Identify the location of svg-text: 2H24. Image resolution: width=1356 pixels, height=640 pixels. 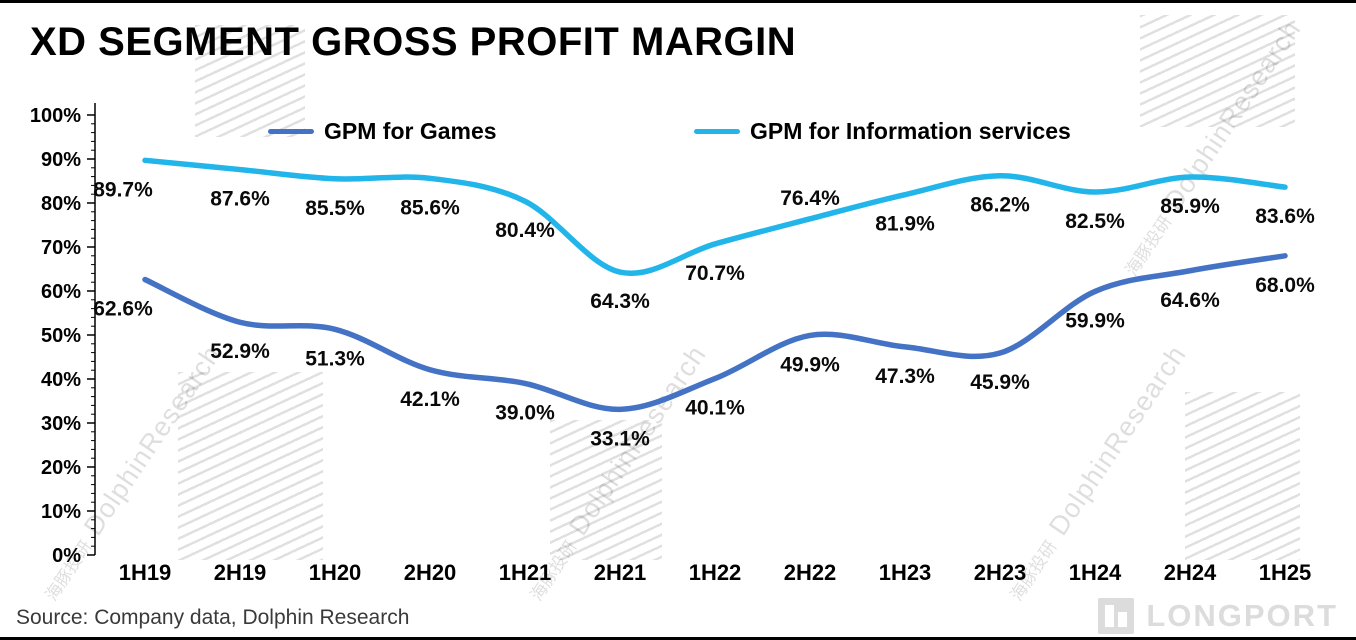
(1190, 572).